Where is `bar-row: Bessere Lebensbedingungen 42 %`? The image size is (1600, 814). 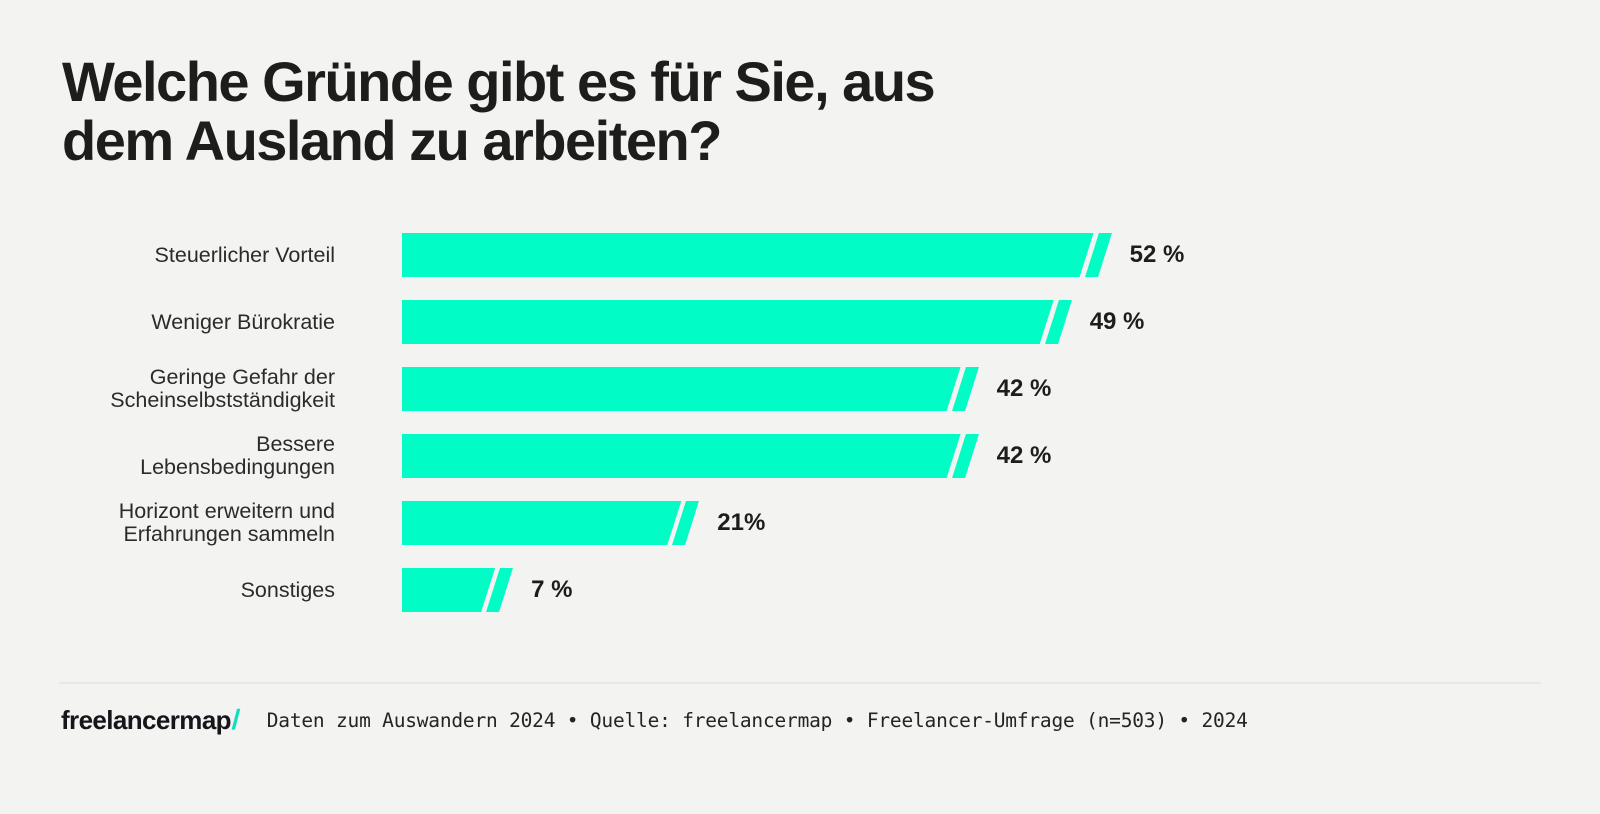
bar-row: Bessere Lebensbedingungen 42 % is located at coordinates (810, 455).